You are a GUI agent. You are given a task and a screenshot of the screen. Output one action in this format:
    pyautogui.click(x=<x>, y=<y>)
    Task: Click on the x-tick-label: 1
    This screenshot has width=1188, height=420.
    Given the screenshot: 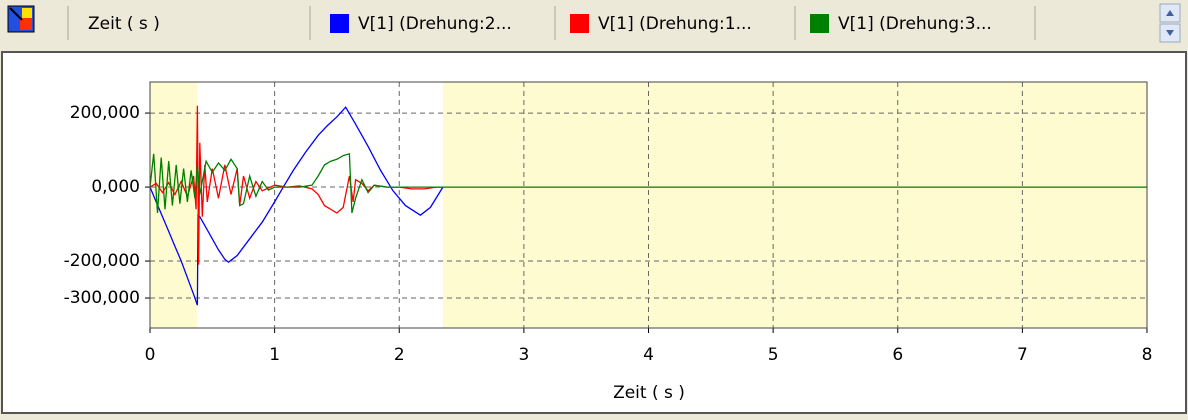 What is the action you would take?
    pyautogui.click(x=274, y=355)
    